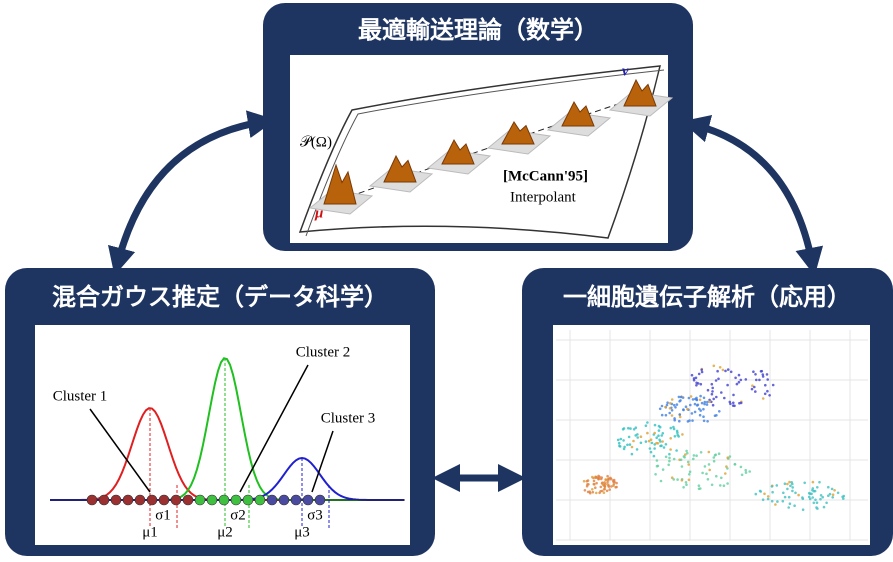  What do you see at coordinates (225, 532) in the screenshot?
I see `mean-label: μ2` at bounding box center [225, 532].